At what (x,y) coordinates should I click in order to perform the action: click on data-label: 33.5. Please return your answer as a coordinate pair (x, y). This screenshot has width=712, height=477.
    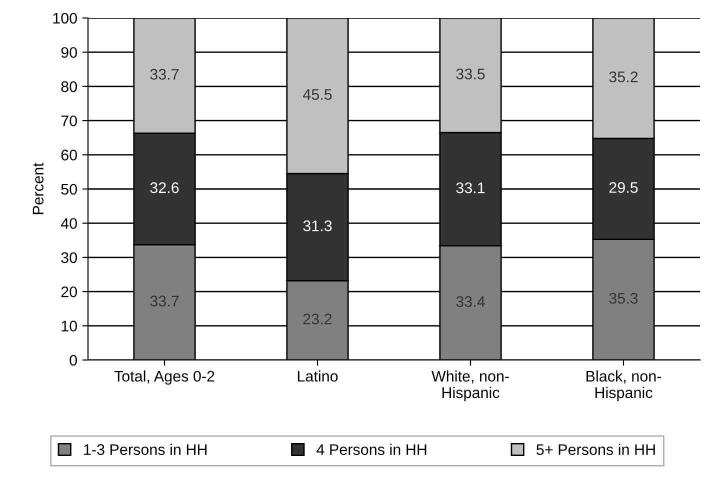
    Looking at the image, I should click on (470, 74).